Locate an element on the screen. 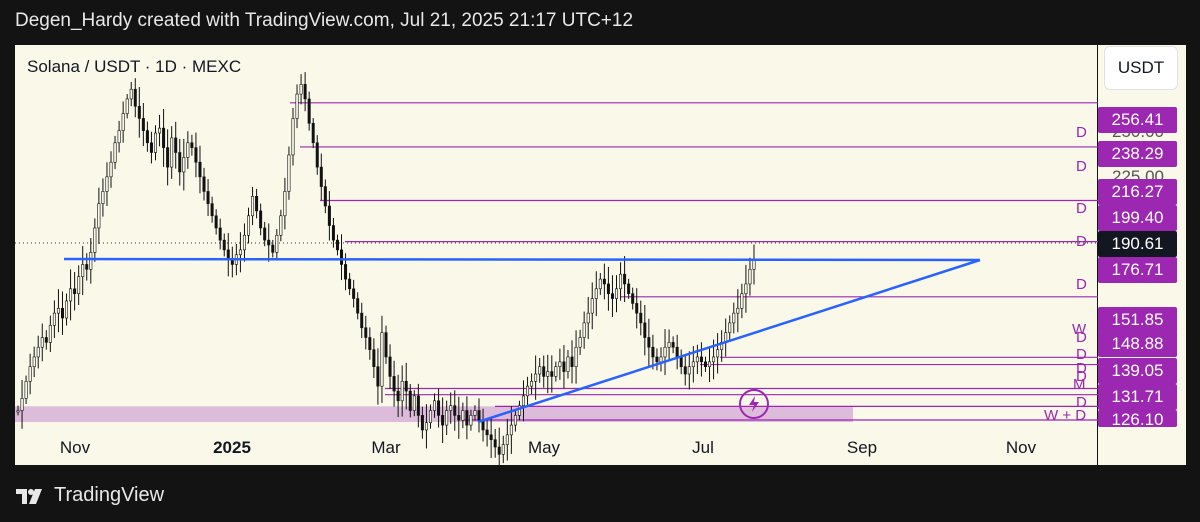  x-tick-may: May is located at coordinates (544, 447).